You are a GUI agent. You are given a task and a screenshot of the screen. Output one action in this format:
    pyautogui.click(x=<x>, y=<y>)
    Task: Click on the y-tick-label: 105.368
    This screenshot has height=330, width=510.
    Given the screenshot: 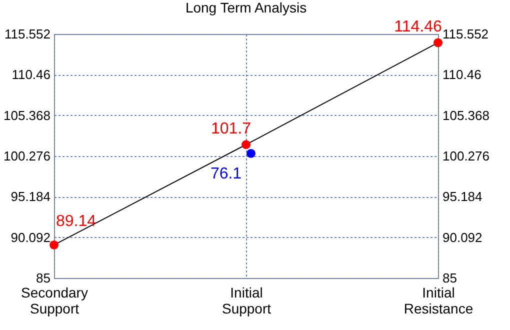 What is the action you would take?
    pyautogui.click(x=27, y=115)
    